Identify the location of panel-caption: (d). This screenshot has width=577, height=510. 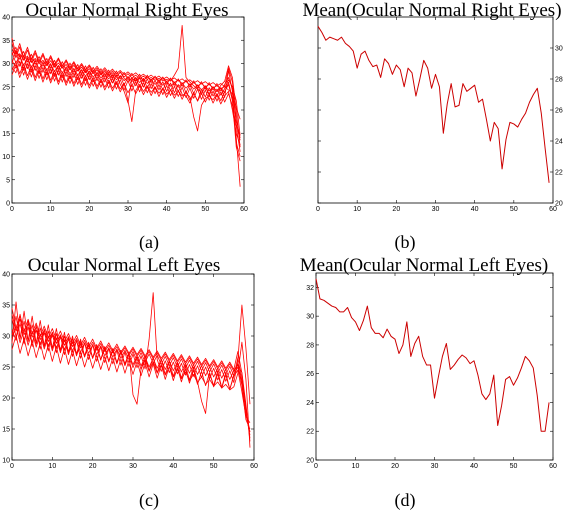
(405, 500).